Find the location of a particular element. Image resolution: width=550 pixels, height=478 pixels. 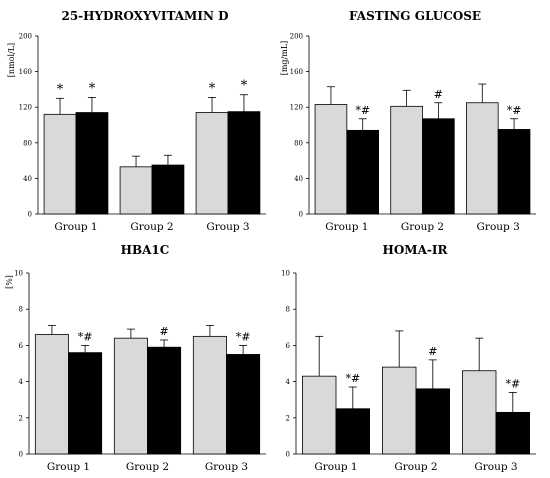

y-axis-label: [%] is located at coordinates (9, 282).